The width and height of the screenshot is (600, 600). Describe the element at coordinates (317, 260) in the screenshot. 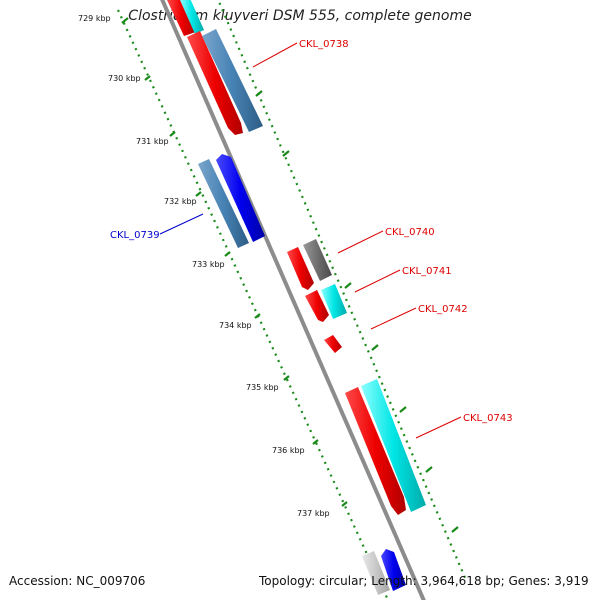

I see `gene-feature-gray` at that location.